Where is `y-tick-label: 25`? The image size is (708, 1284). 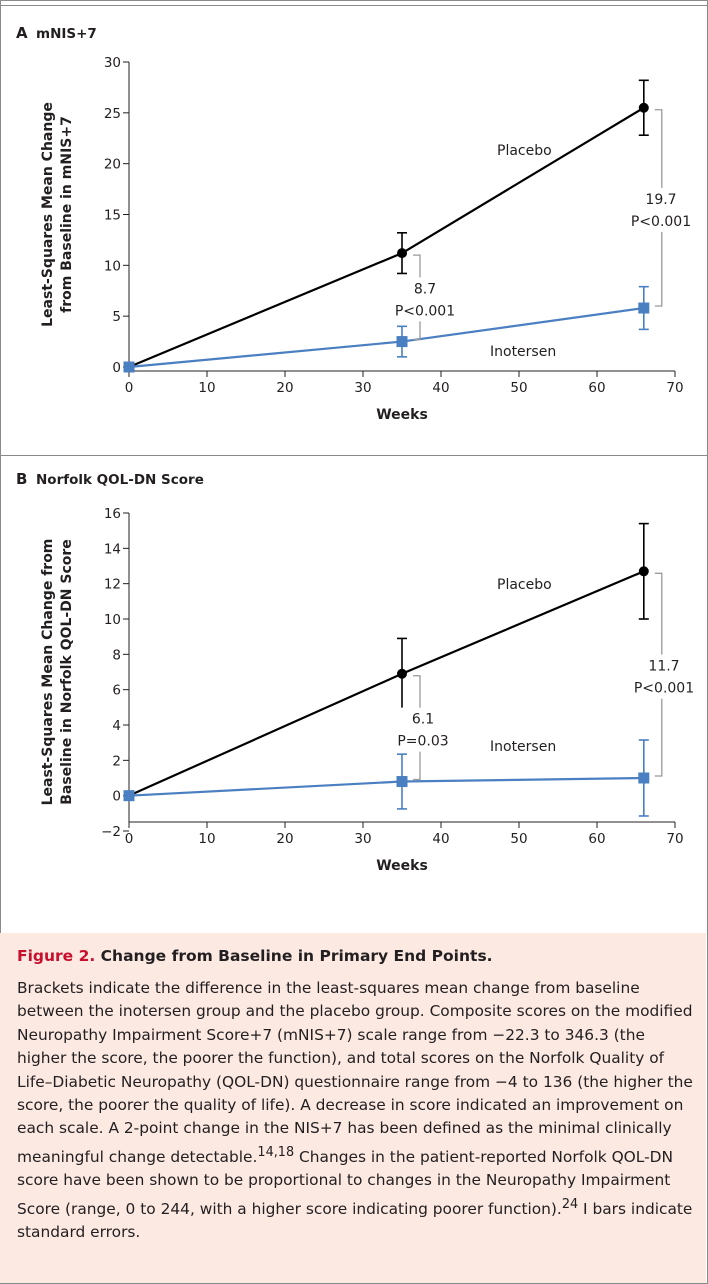
y-tick-label: 25 is located at coordinates (112, 114).